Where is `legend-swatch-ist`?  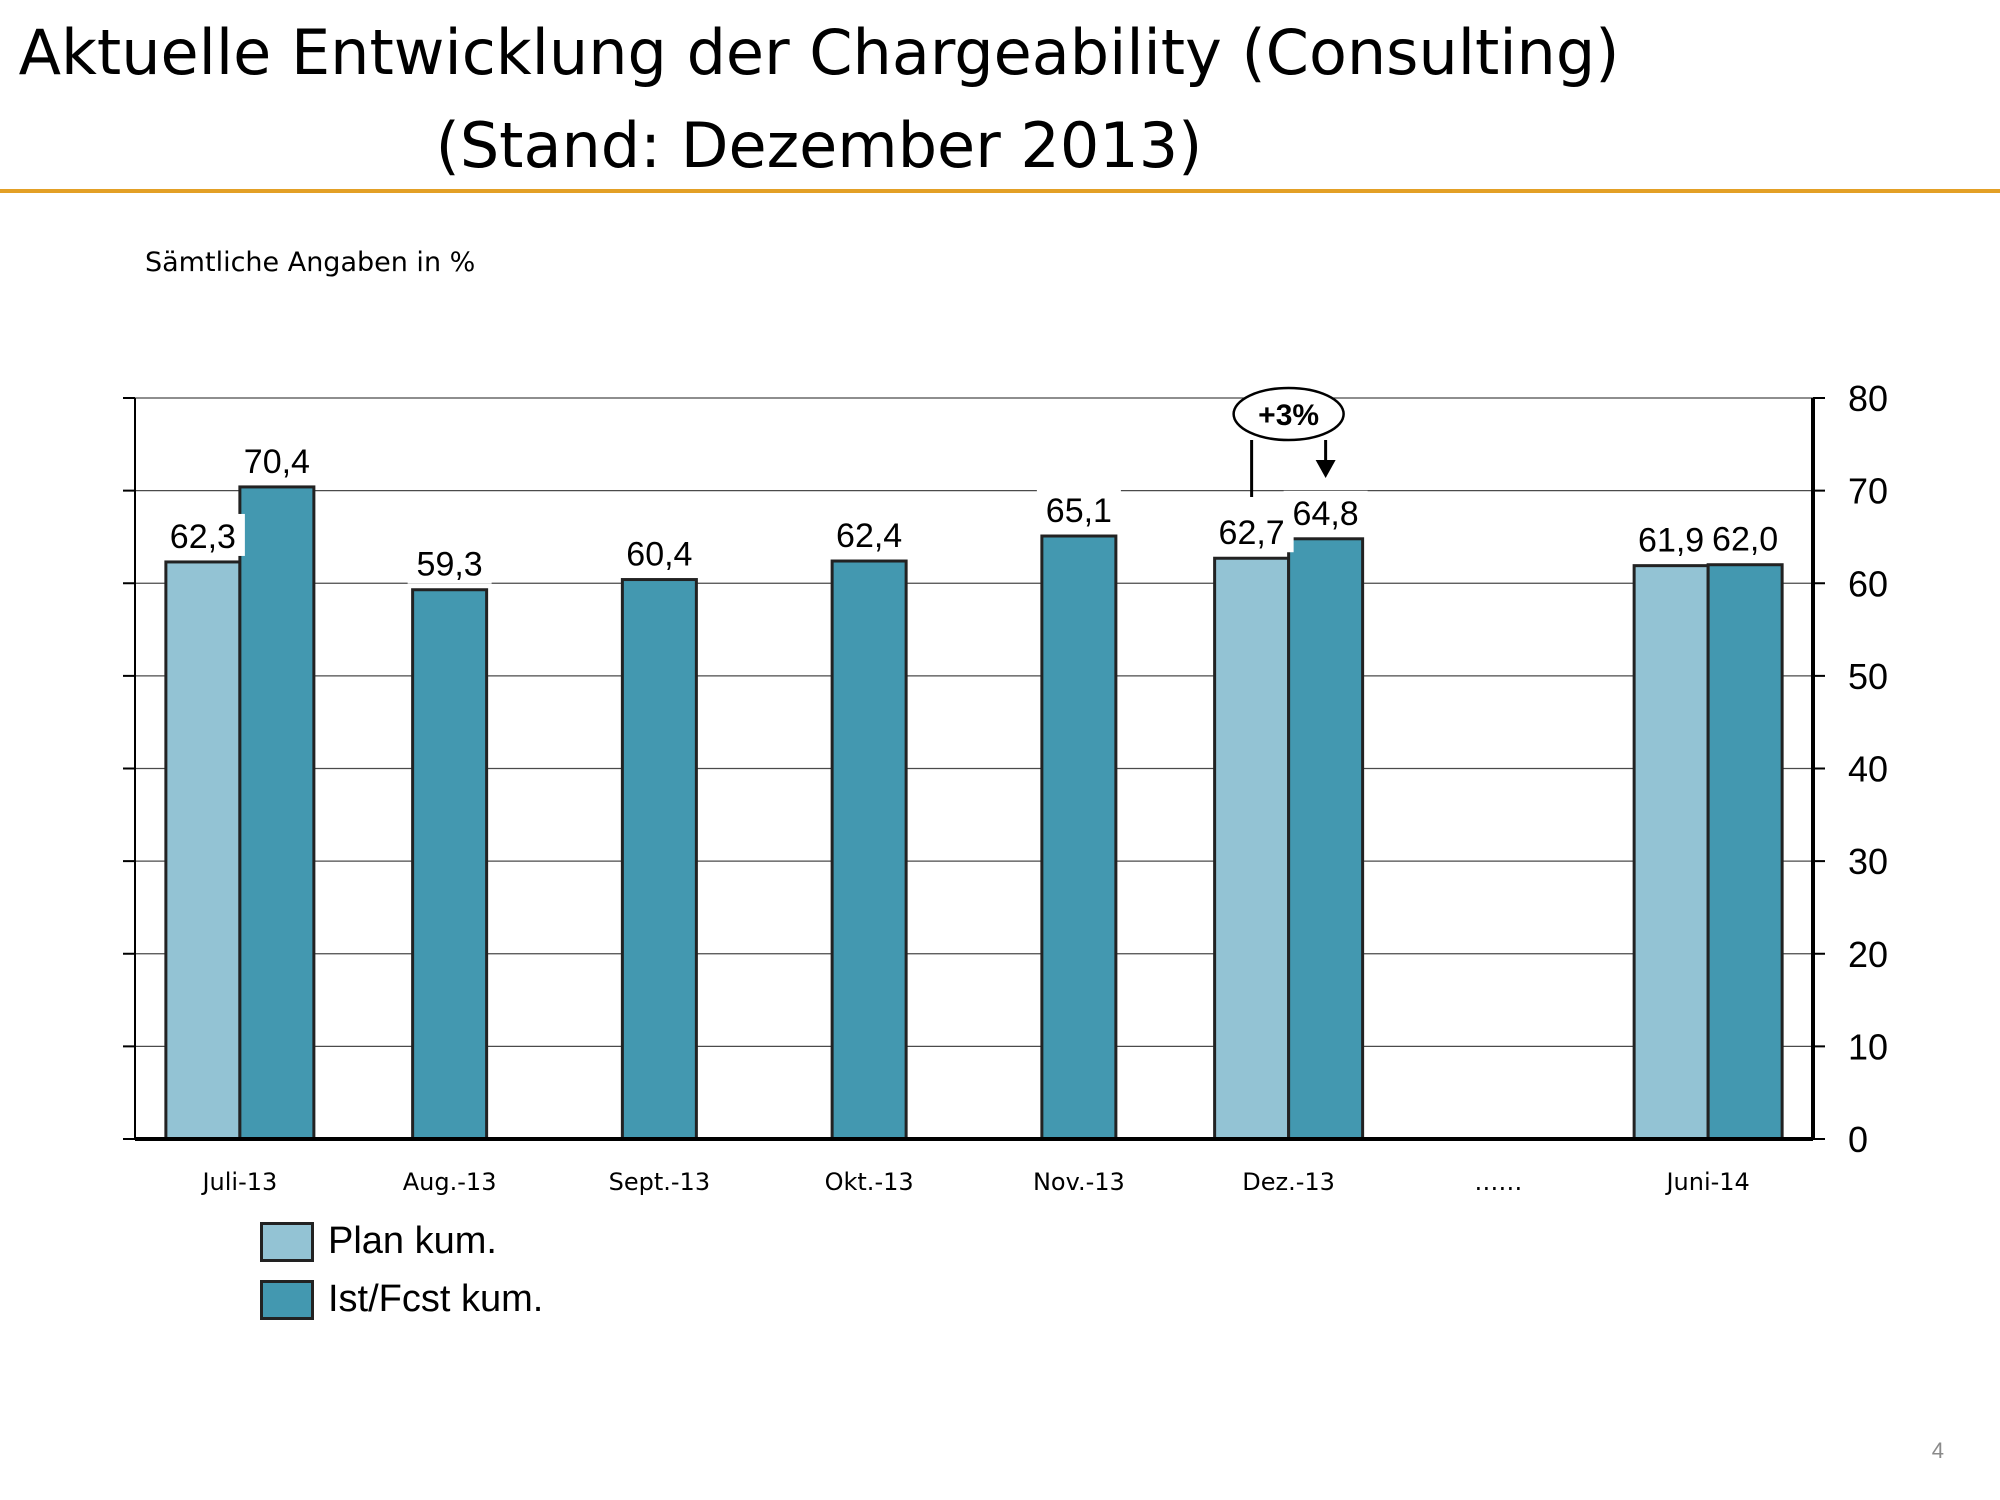
legend-swatch-ist is located at coordinates (287, 1300).